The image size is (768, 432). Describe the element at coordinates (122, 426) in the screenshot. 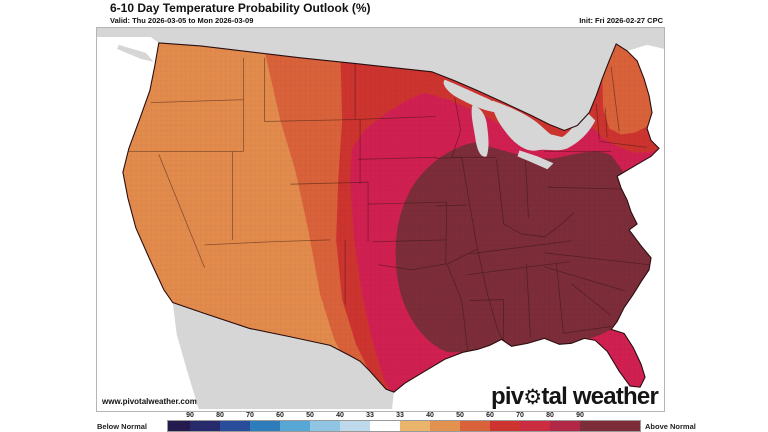

I see `below-normal-label: Below Normal` at that location.